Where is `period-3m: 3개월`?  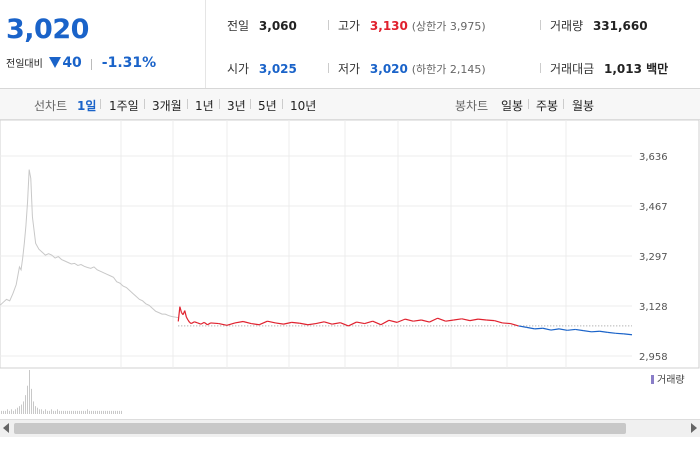
period-3m: 3개월 is located at coordinates (167, 106).